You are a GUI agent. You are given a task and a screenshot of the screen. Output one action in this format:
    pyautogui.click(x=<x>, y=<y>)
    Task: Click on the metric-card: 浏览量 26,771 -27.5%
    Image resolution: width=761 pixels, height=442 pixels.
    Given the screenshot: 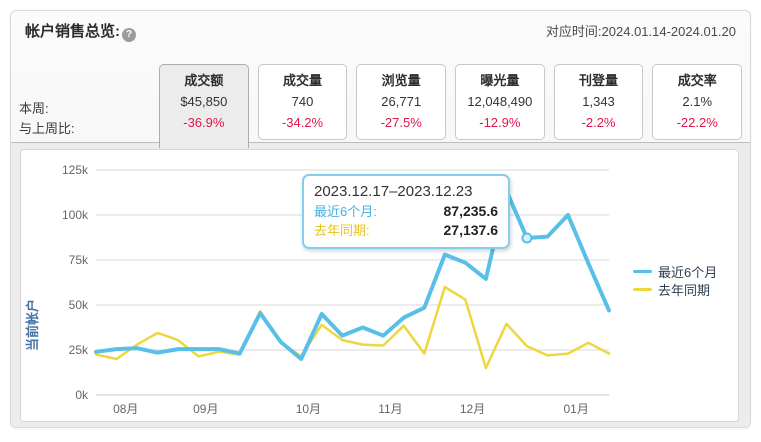 What is the action you would take?
    pyautogui.click(x=401, y=102)
    